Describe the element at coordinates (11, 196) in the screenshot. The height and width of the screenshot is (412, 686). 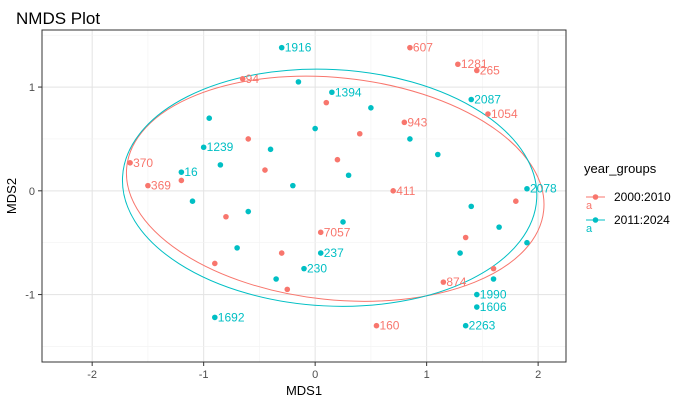
I see `y-axis-label: MDS2` at that location.